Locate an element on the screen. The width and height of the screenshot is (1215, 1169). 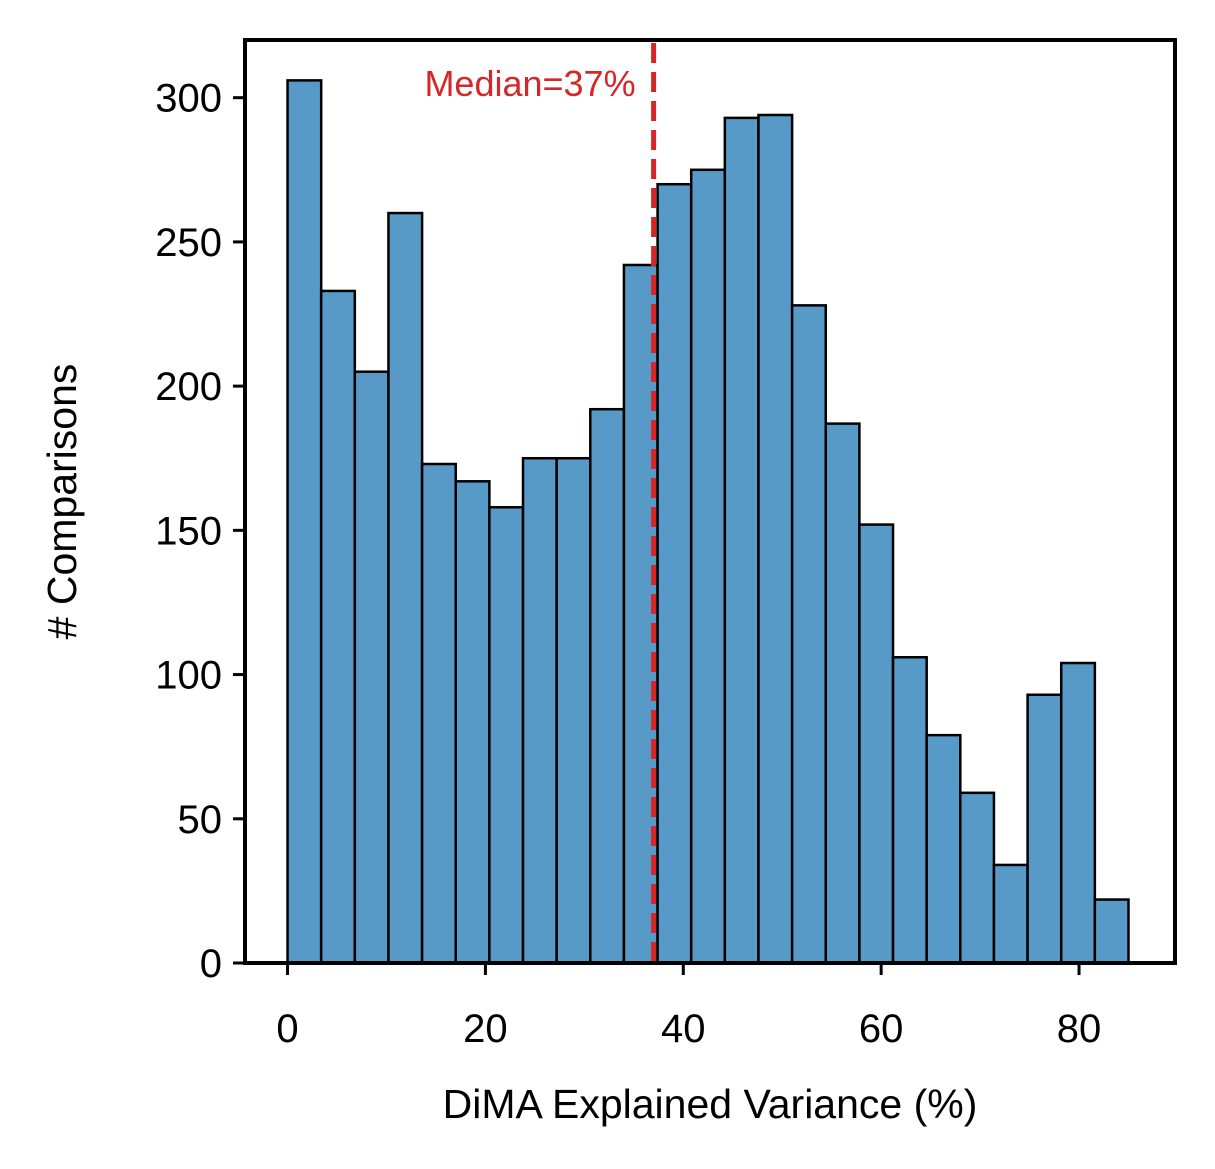
y-axis-ticks: 0 50 100 150 200 250 300 is located at coordinates (200, 531).